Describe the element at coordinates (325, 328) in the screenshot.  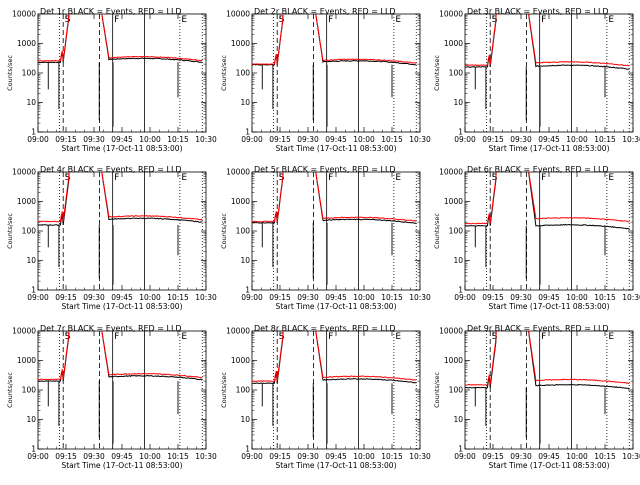
I see `panel-title: Det 8r BLACK = Events, RED = LLD` at that location.